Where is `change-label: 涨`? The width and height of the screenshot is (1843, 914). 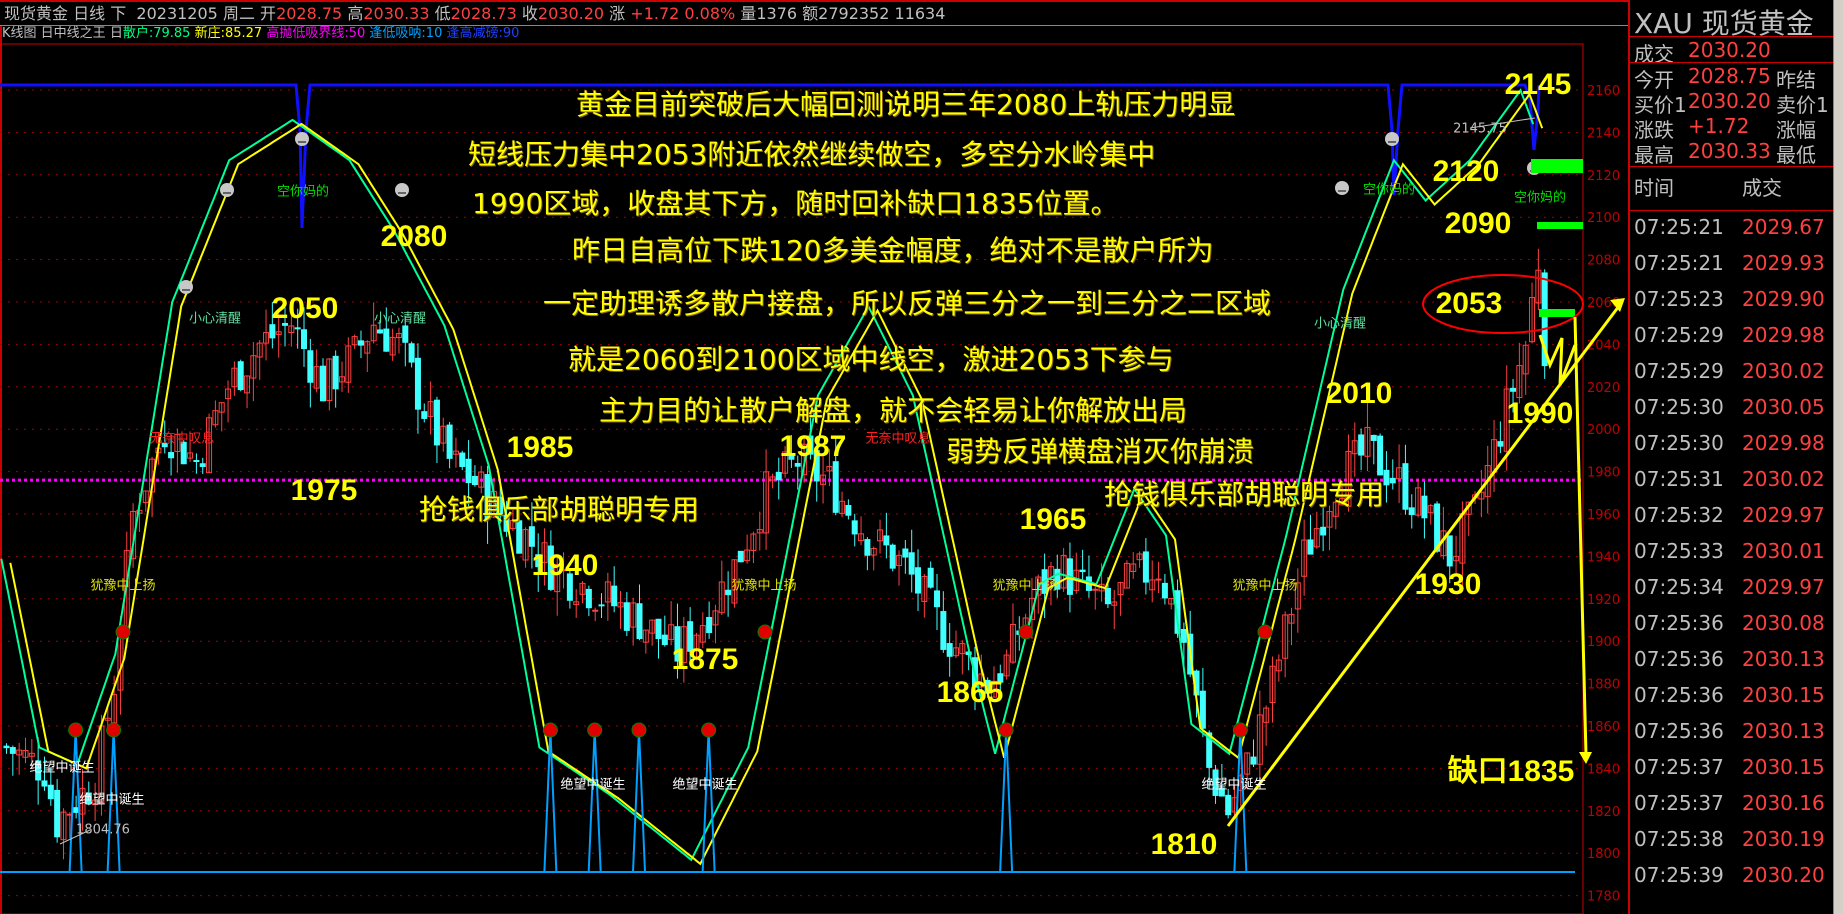 change-label: 涨 is located at coordinates (617, 13).